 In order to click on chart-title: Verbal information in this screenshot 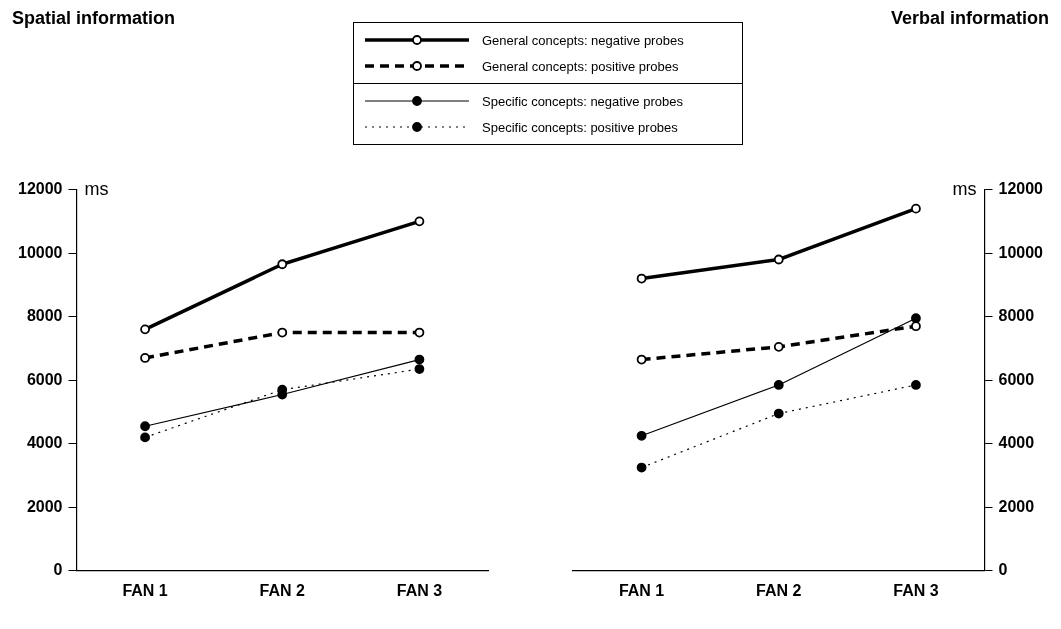, I will do `click(969, 17)`.